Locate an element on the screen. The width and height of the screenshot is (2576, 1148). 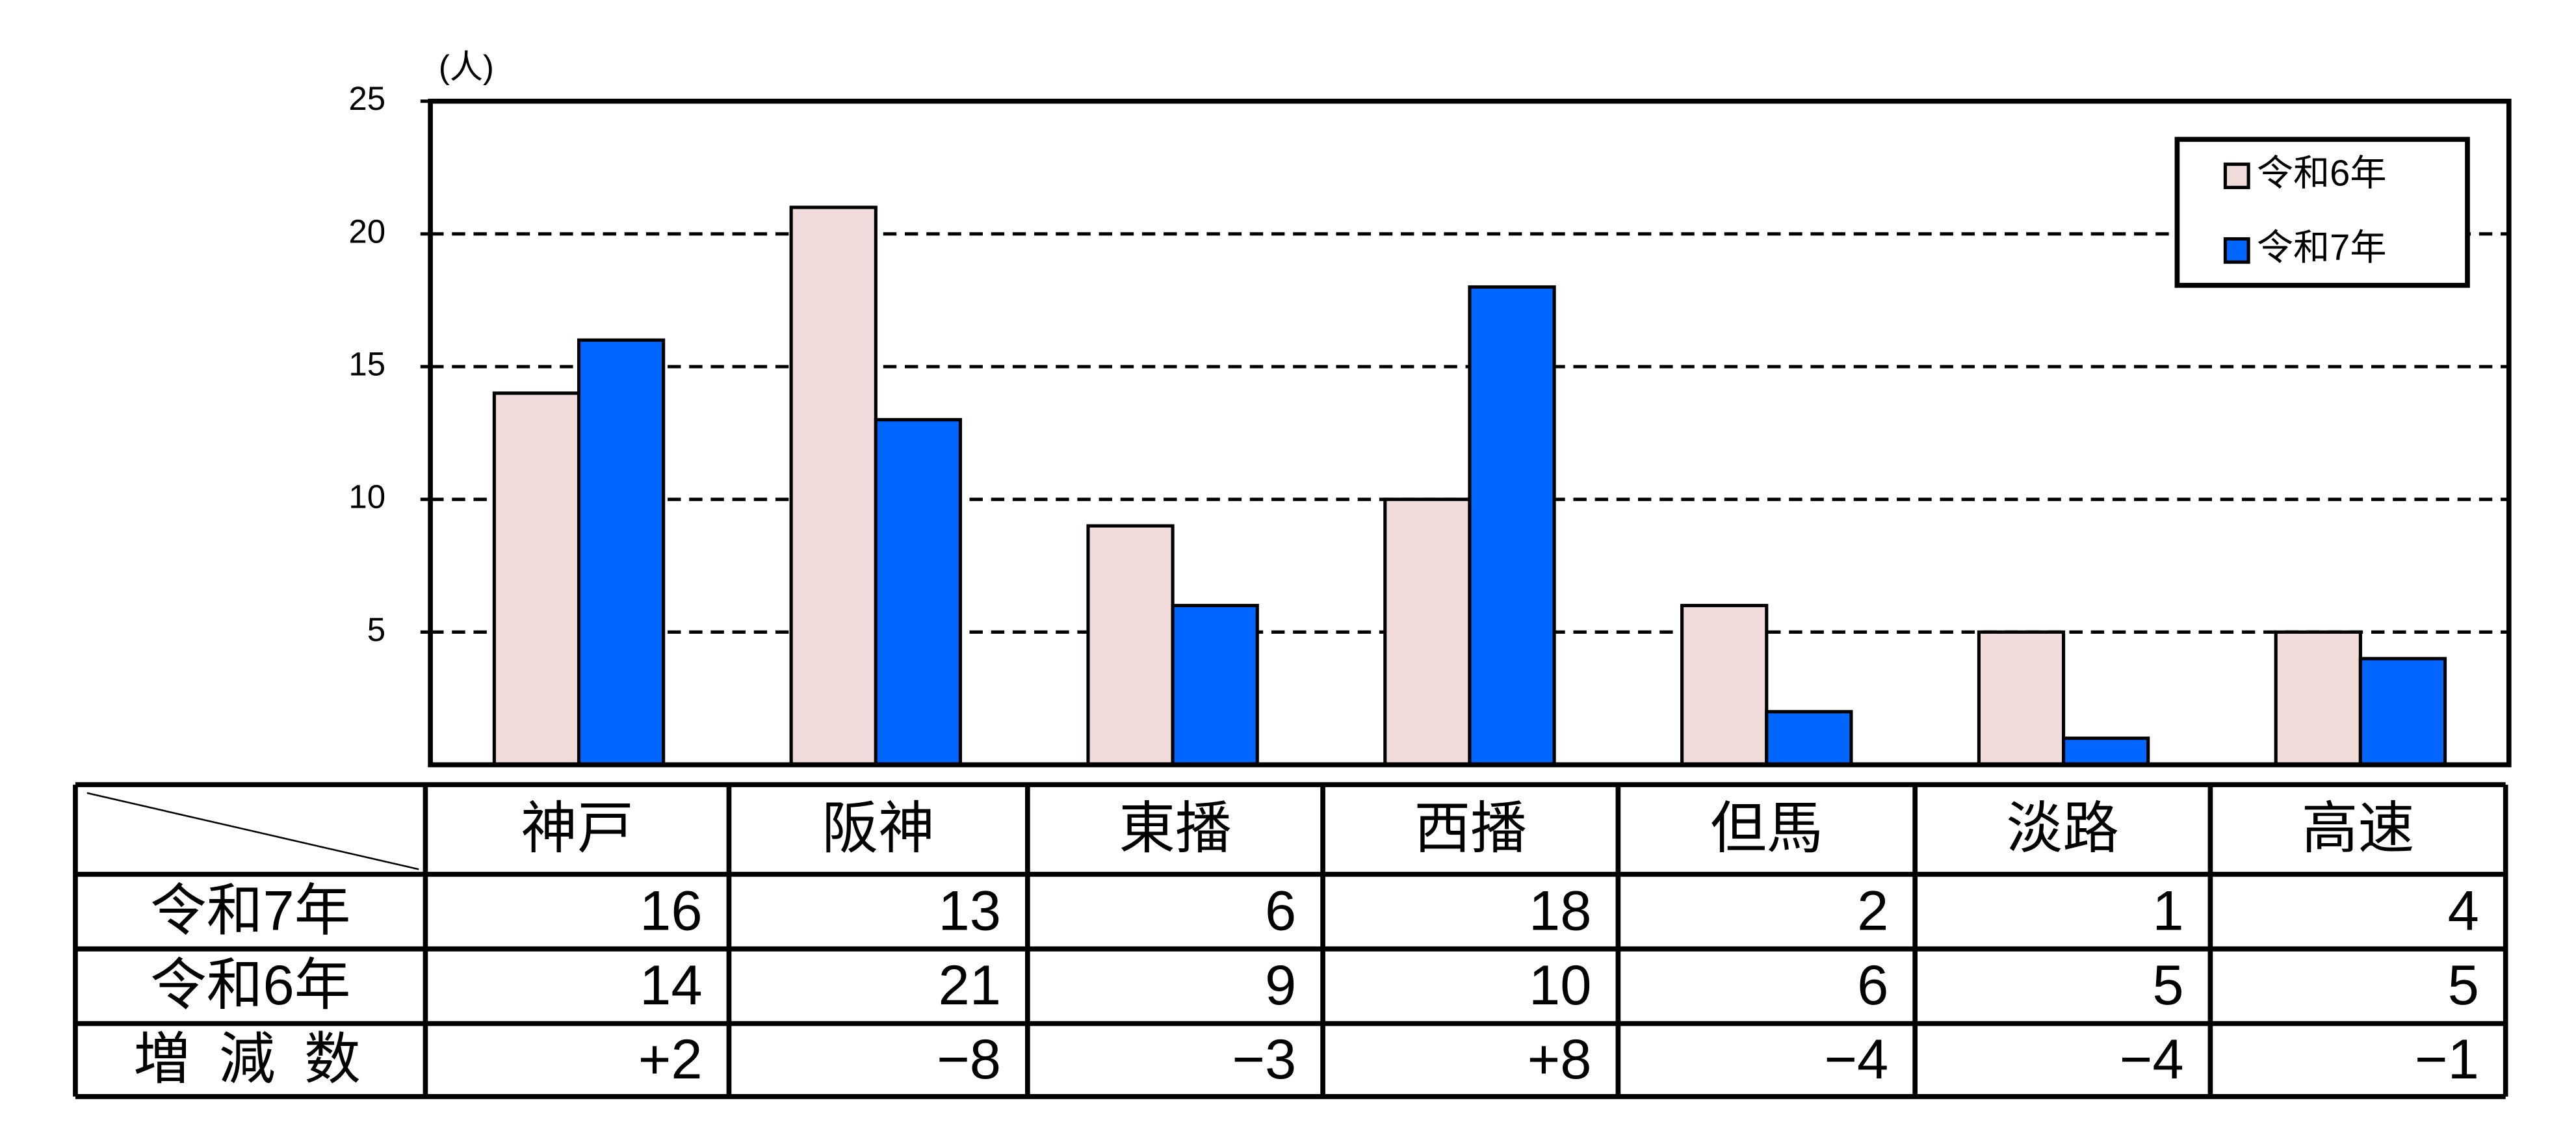
column-header: 神戸 is located at coordinates (577, 828).